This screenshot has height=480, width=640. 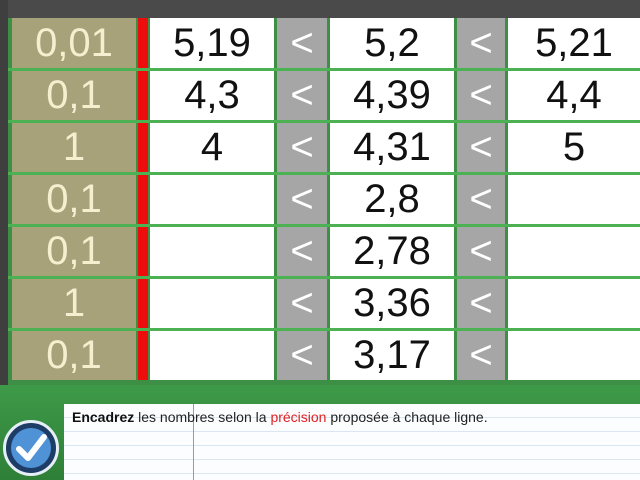 What do you see at coordinates (574, 95) in the screenshot?
I see `upper-bound-input: 4,4` at bounding box center [574, 95].